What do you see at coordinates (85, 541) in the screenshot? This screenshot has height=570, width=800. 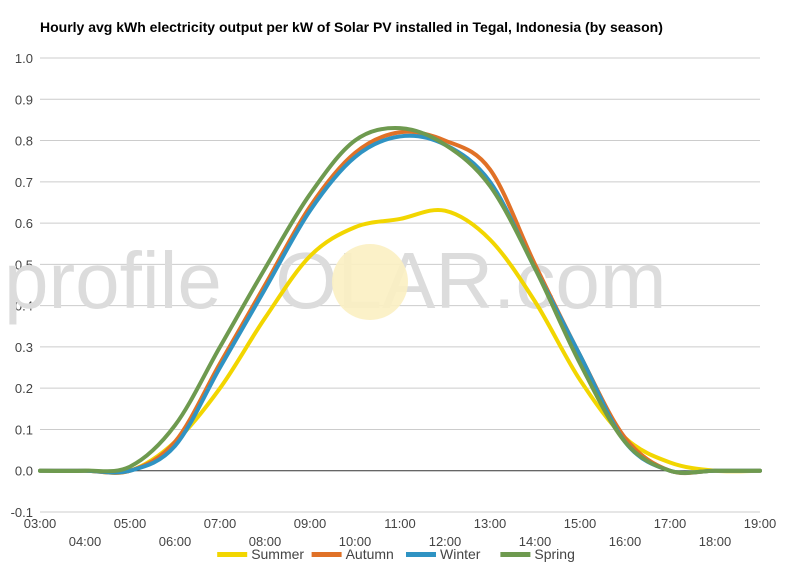 I see `x-tick-label: 04:00` at bounding box center [85, 541].